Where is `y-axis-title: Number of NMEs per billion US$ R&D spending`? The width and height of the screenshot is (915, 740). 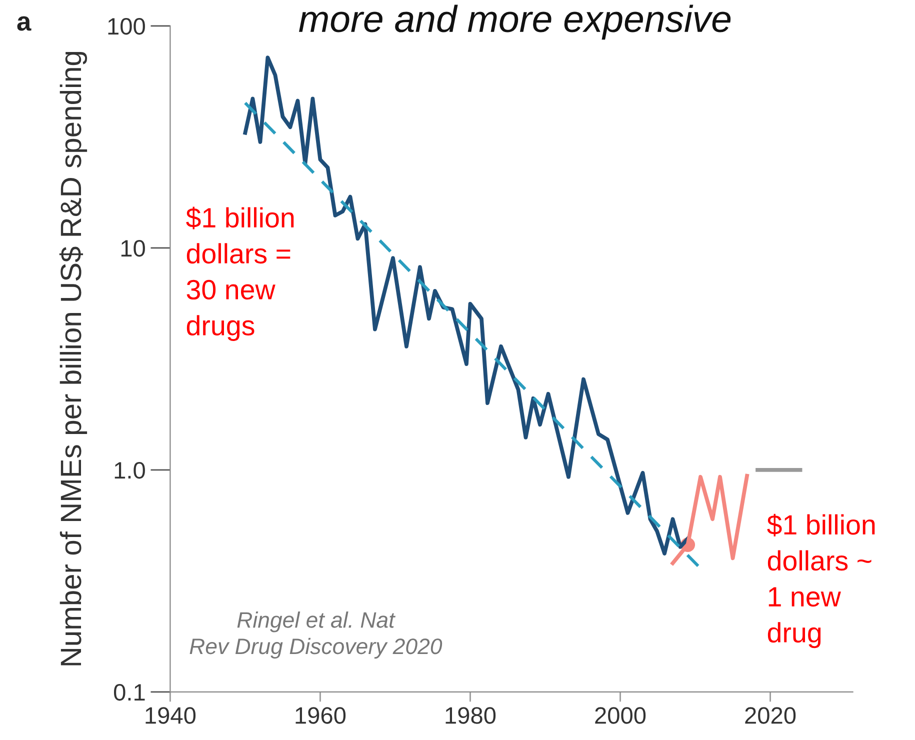 y-axis-title: Number of NMEs per billion US$ R&D spending is located at coordinates (73, 359).